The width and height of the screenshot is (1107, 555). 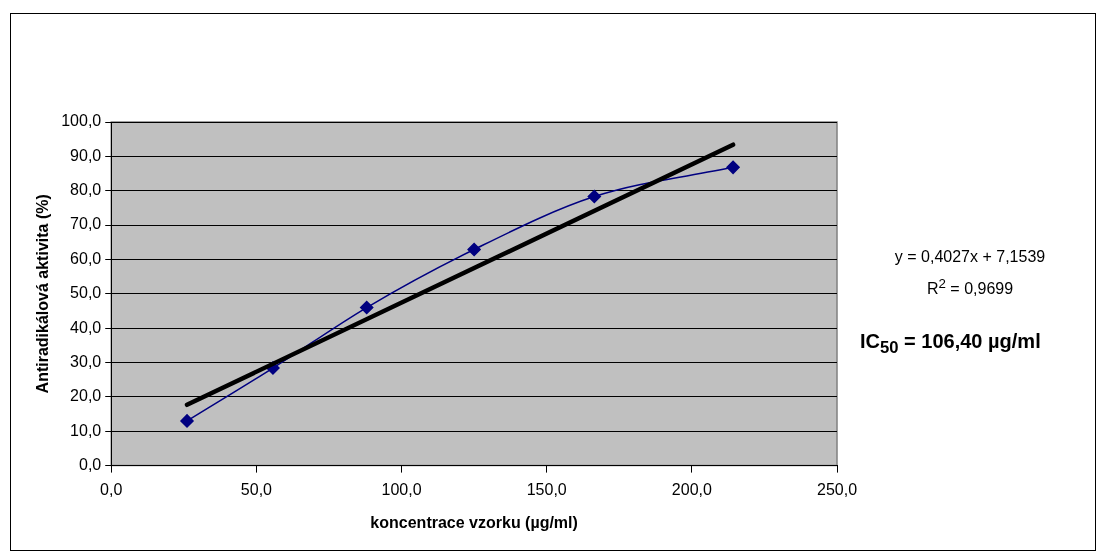 What do you see at coordinates (970, 287) in the screenshot?
I see `text: R$^{2}$ = 0,9699` at bounding box center [970, 287].